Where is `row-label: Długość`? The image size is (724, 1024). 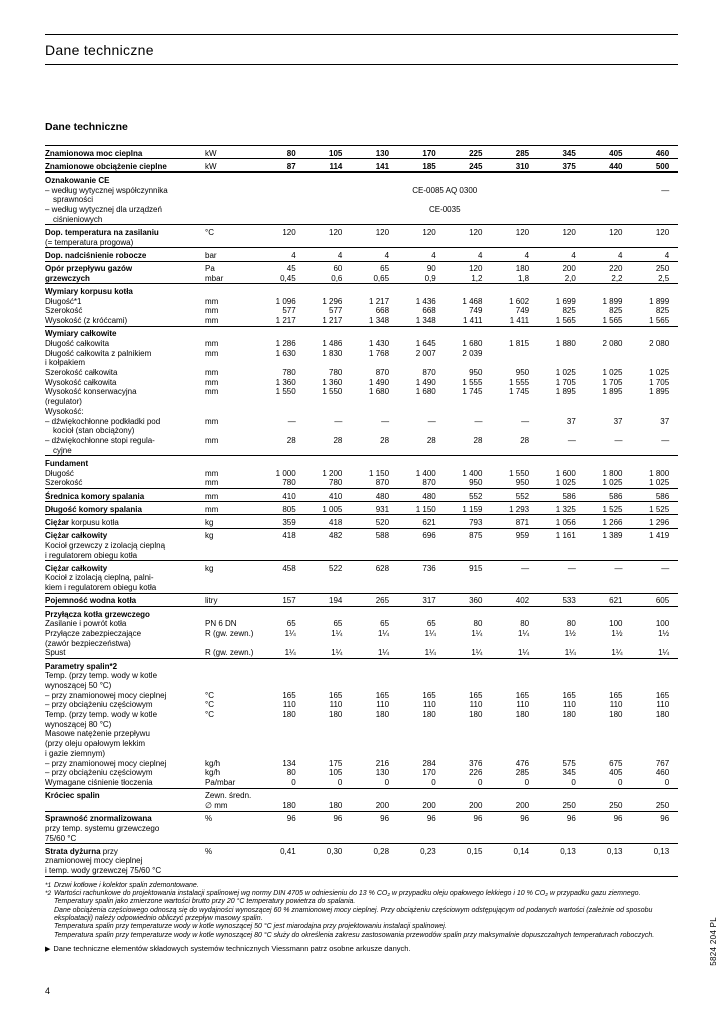
row-label: Długość is located at coordinates (59, 473).